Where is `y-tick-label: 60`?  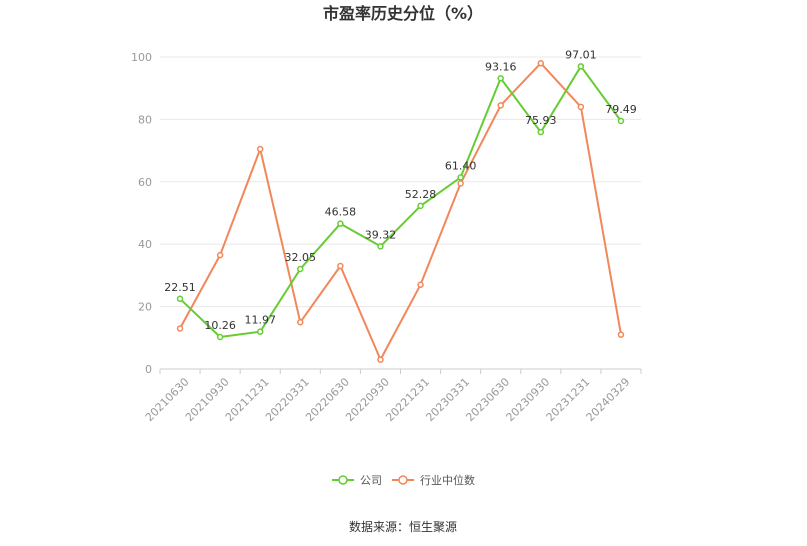
y-tick-label: 60 is located at coordinates (145, 182).